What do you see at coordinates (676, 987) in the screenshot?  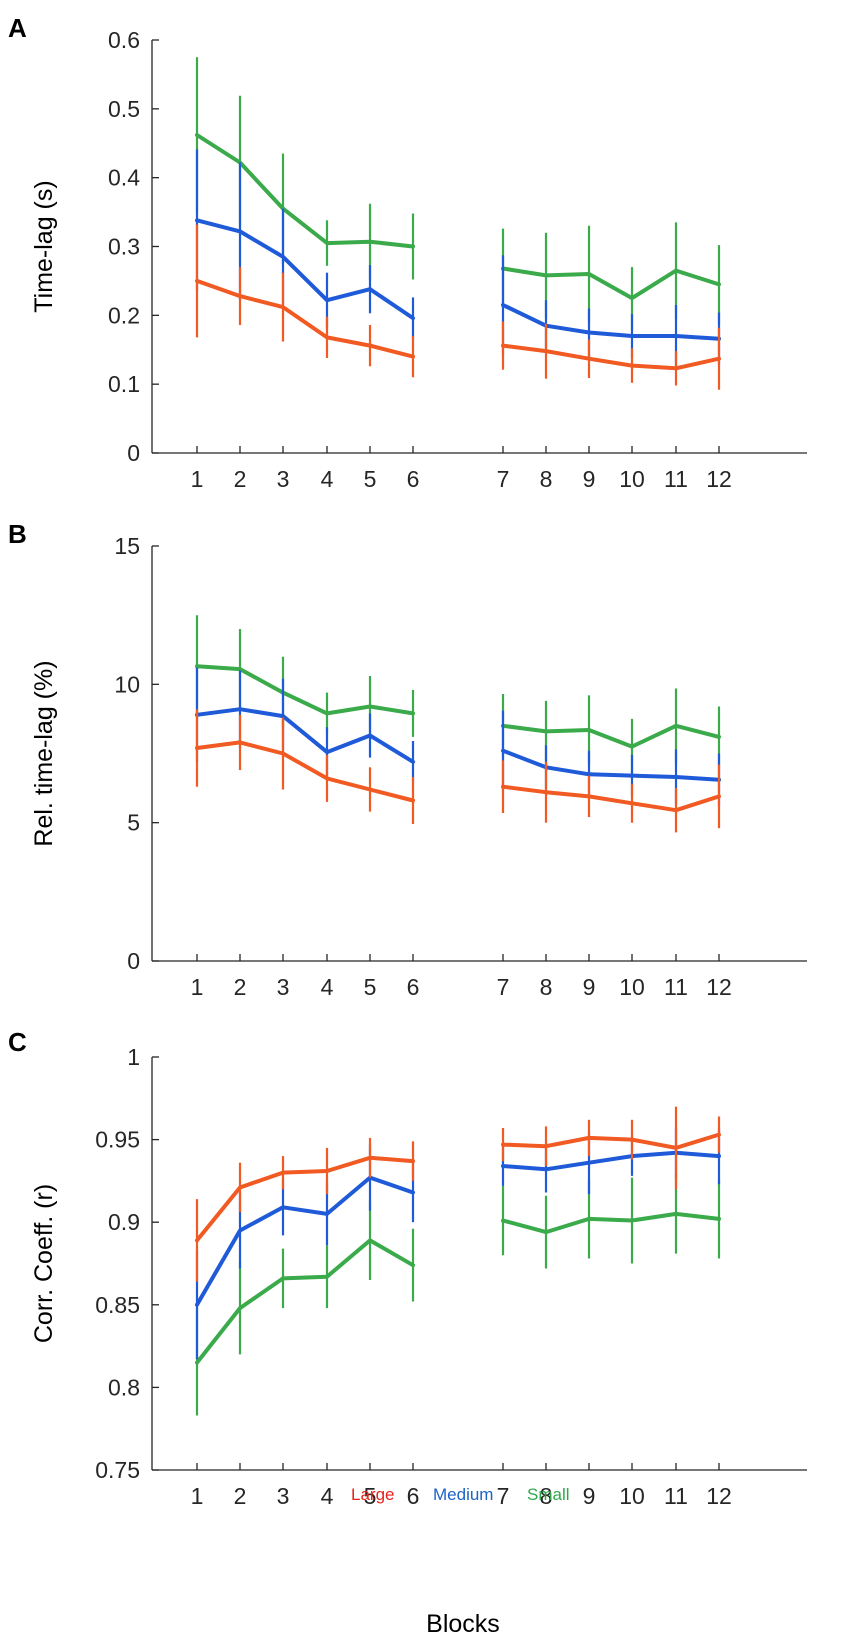 I see `panel-b-x-tick-label: 11` at bounding box center [676, 987].